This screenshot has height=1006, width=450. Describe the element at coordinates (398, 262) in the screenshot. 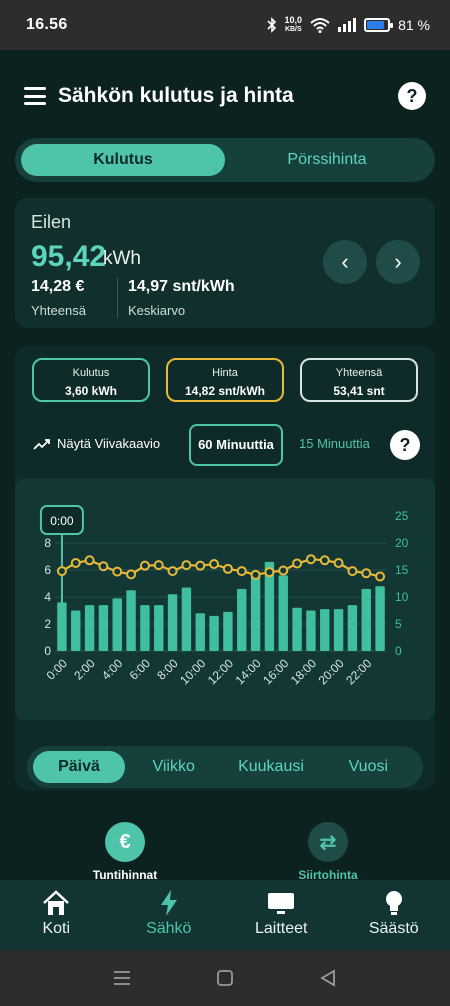

I see `next-day-button: ›` at that location.